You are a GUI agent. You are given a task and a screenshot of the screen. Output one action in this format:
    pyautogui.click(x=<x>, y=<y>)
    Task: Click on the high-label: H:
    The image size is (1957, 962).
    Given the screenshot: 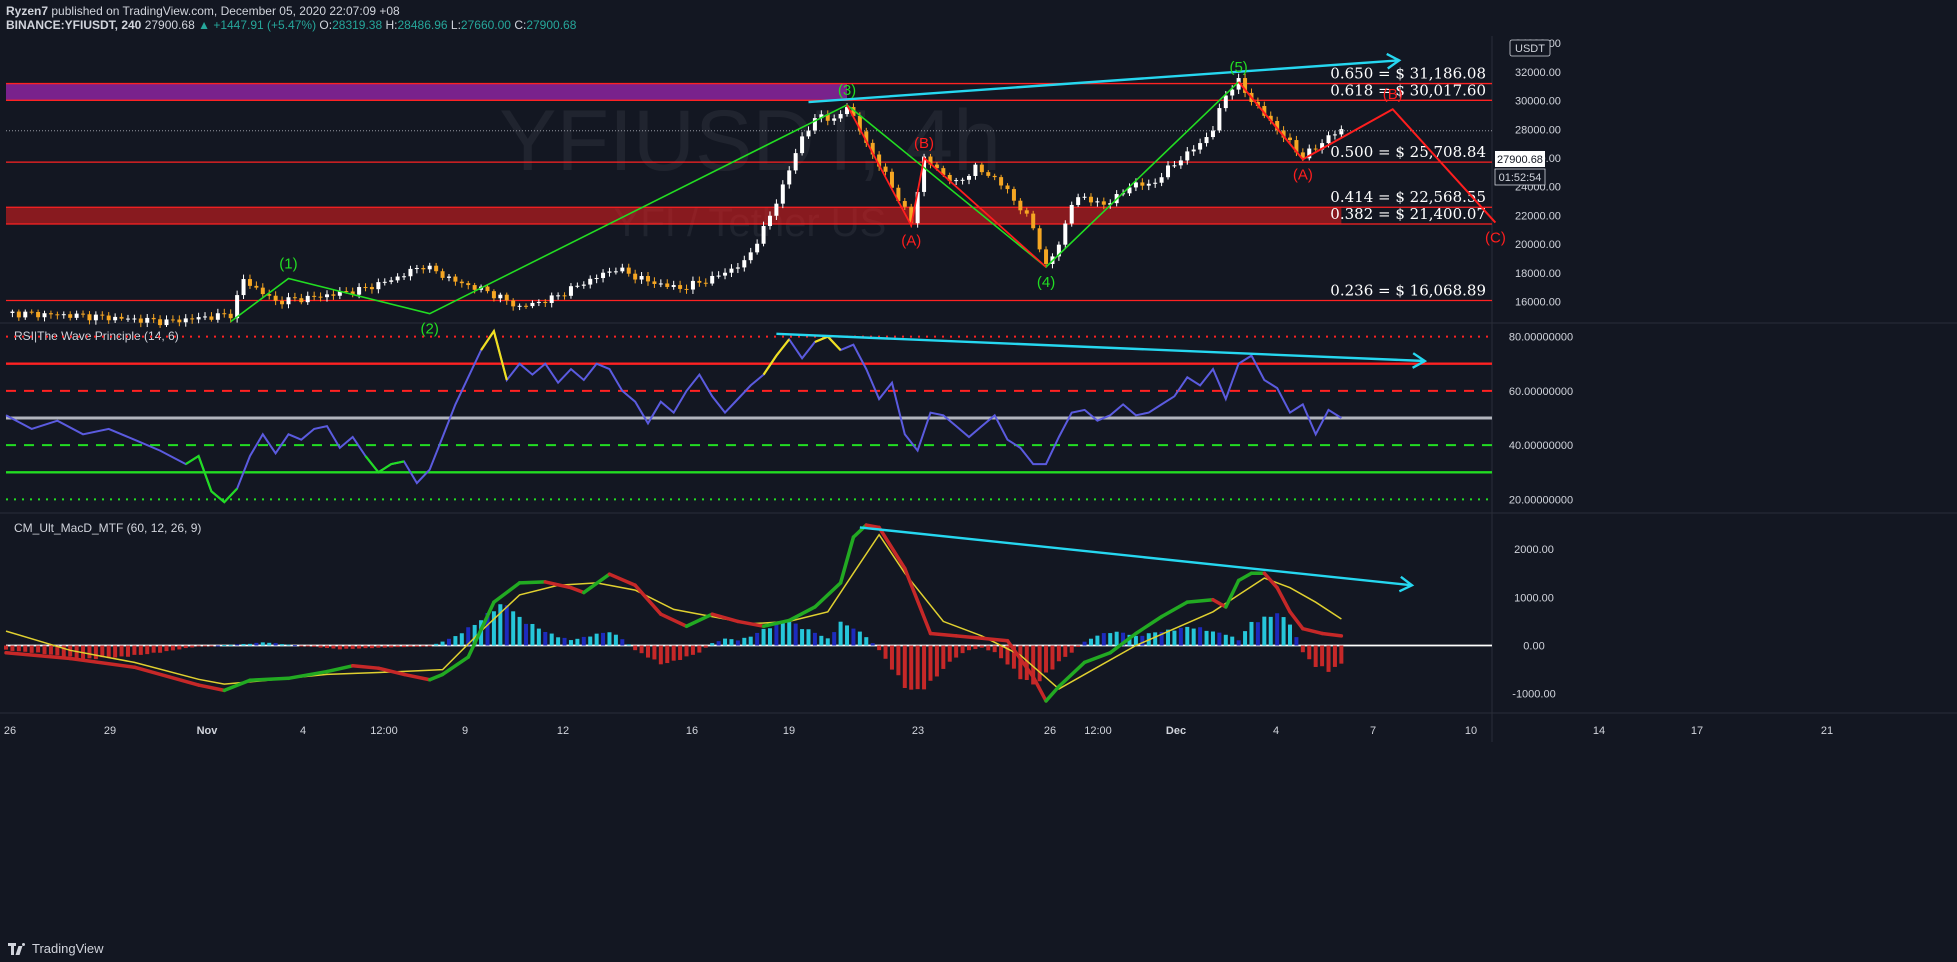 What is the action you would take?
    pyautogui.click(x=391, y=25)
    